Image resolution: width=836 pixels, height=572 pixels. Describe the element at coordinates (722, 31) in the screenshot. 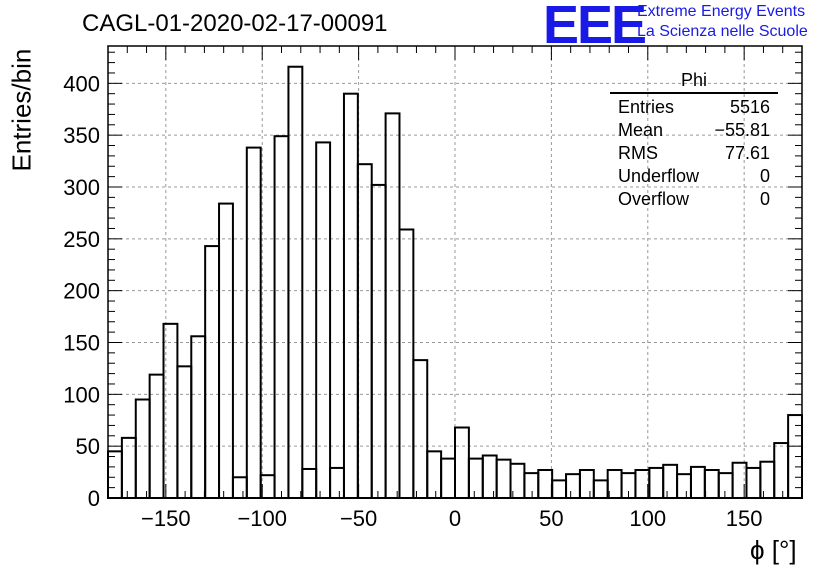

I see `logo-line-2: La Scienza nelle Scuole` at that location.